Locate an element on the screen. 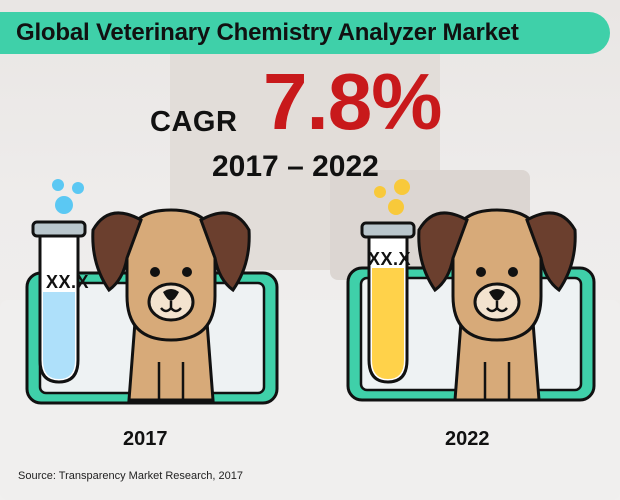 This screenshot has height=500, width=620. title-banner is located at coordinates (305, 33).